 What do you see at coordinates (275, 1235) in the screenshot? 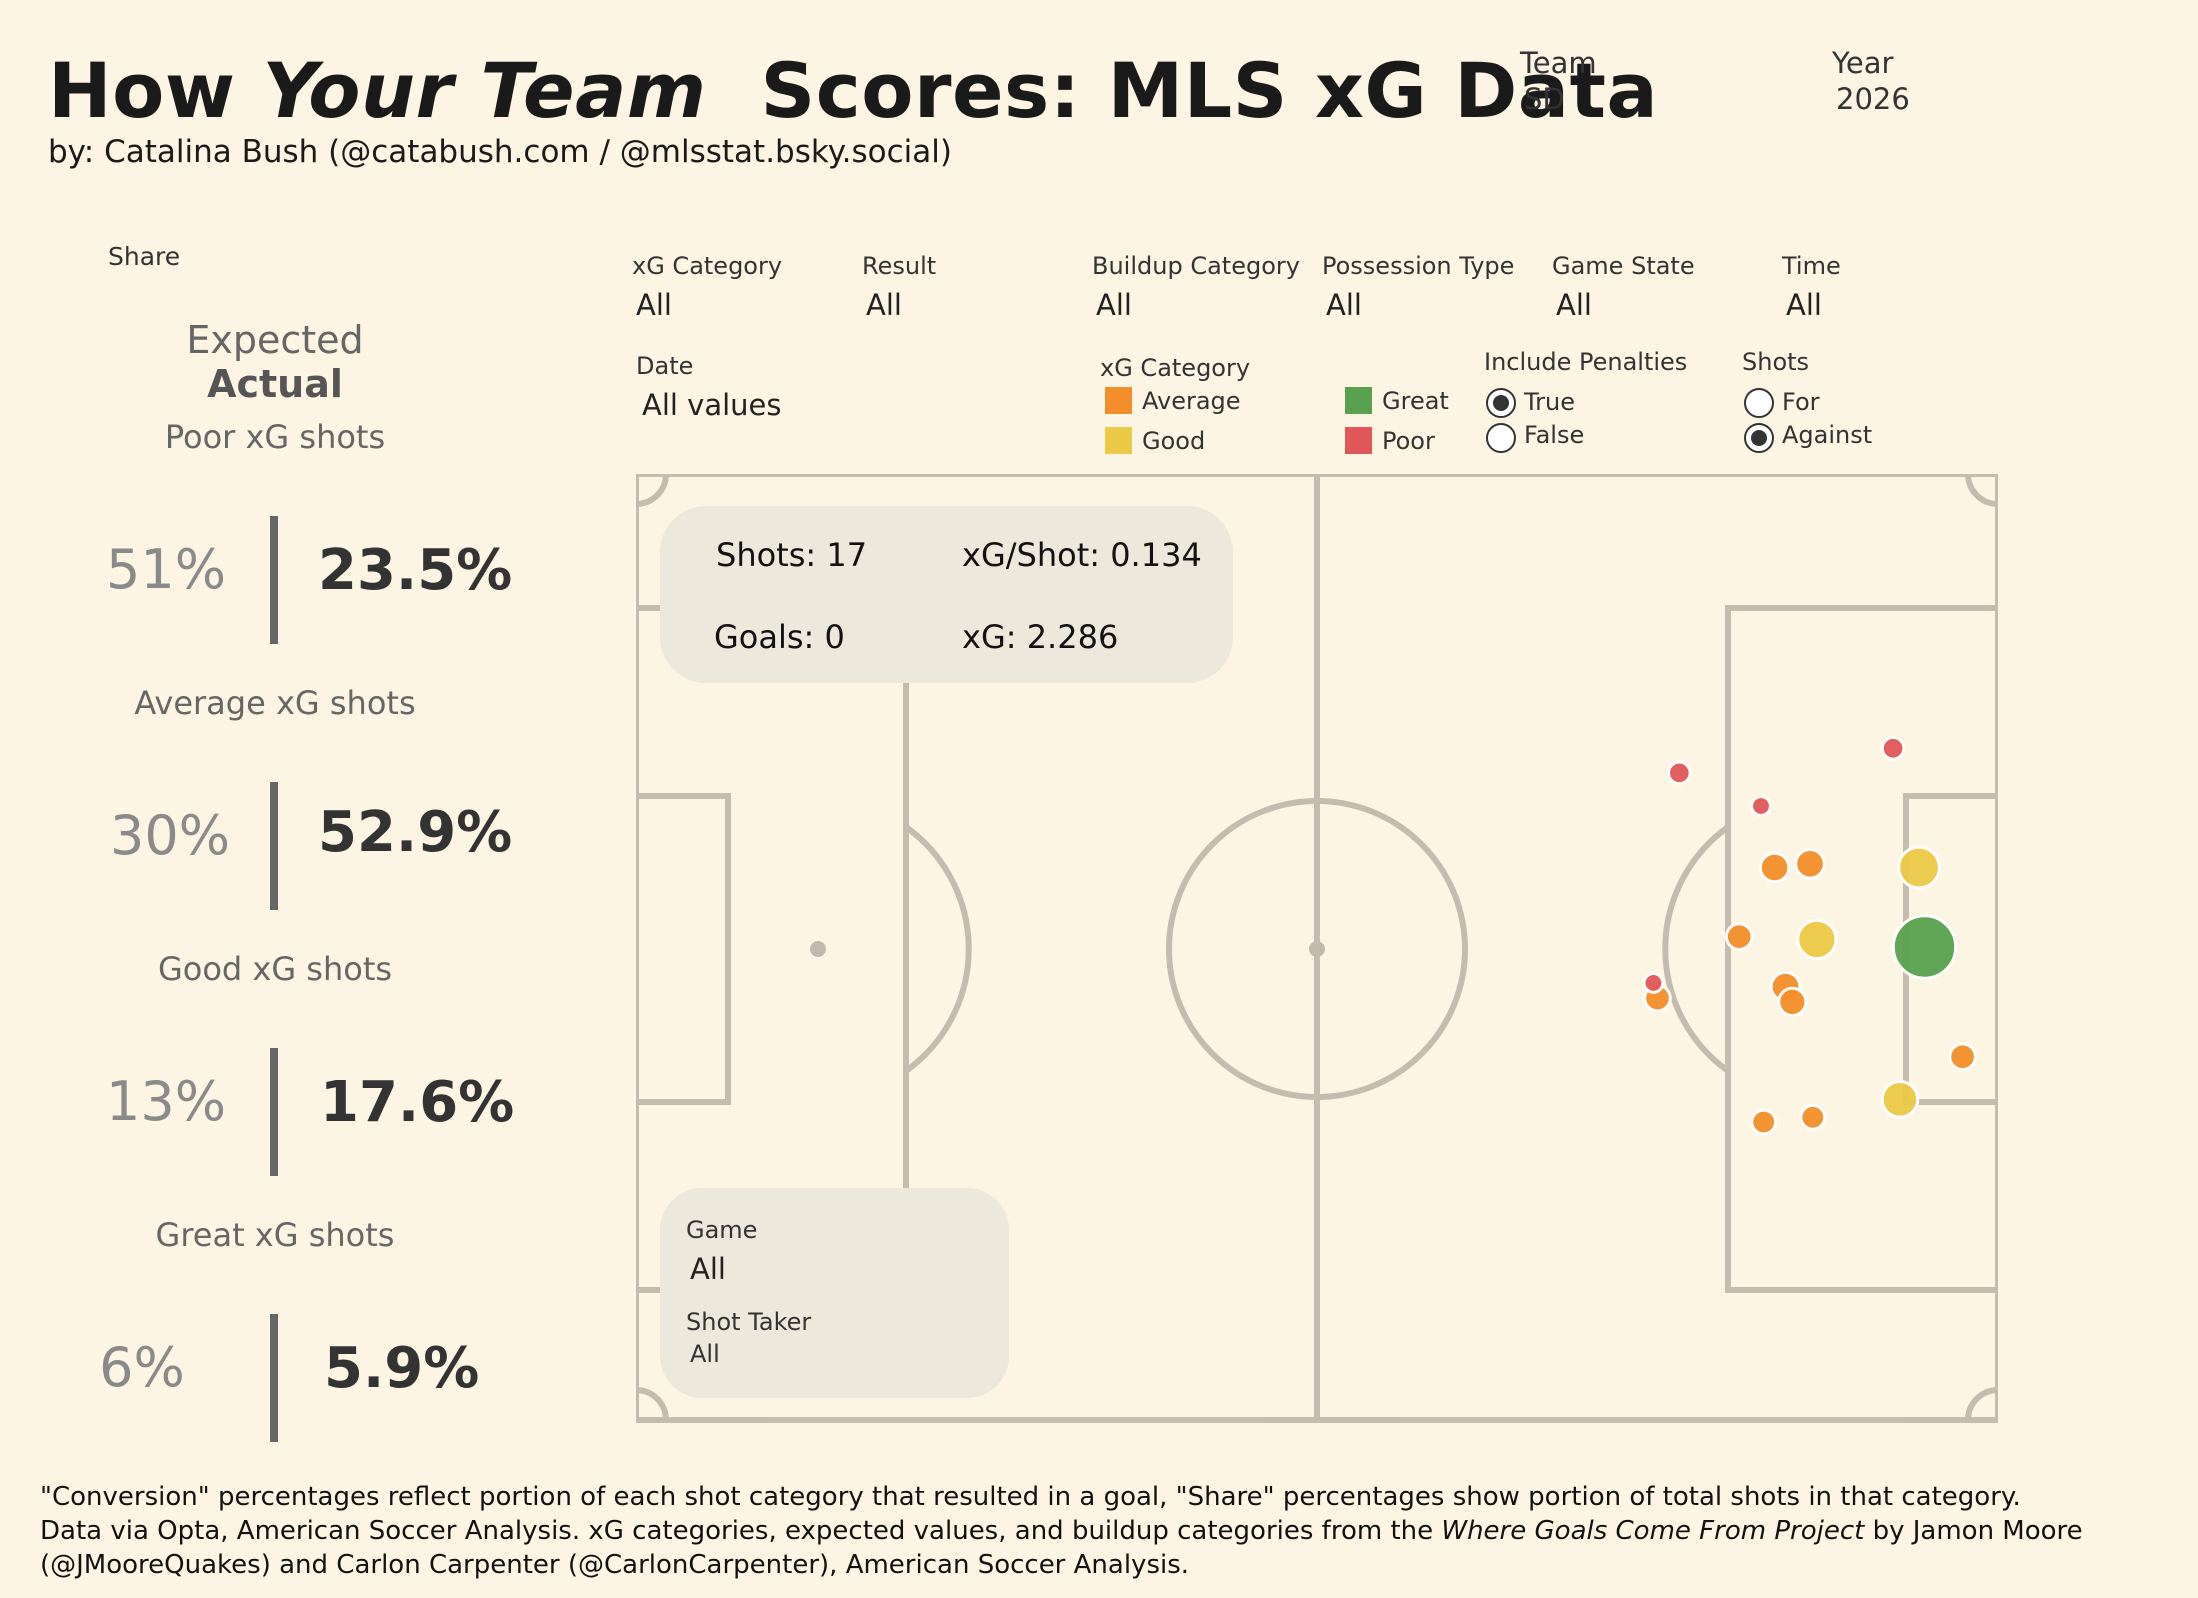
I see `category-label-great: Great xG shots` at bounding box center [275, 1235].